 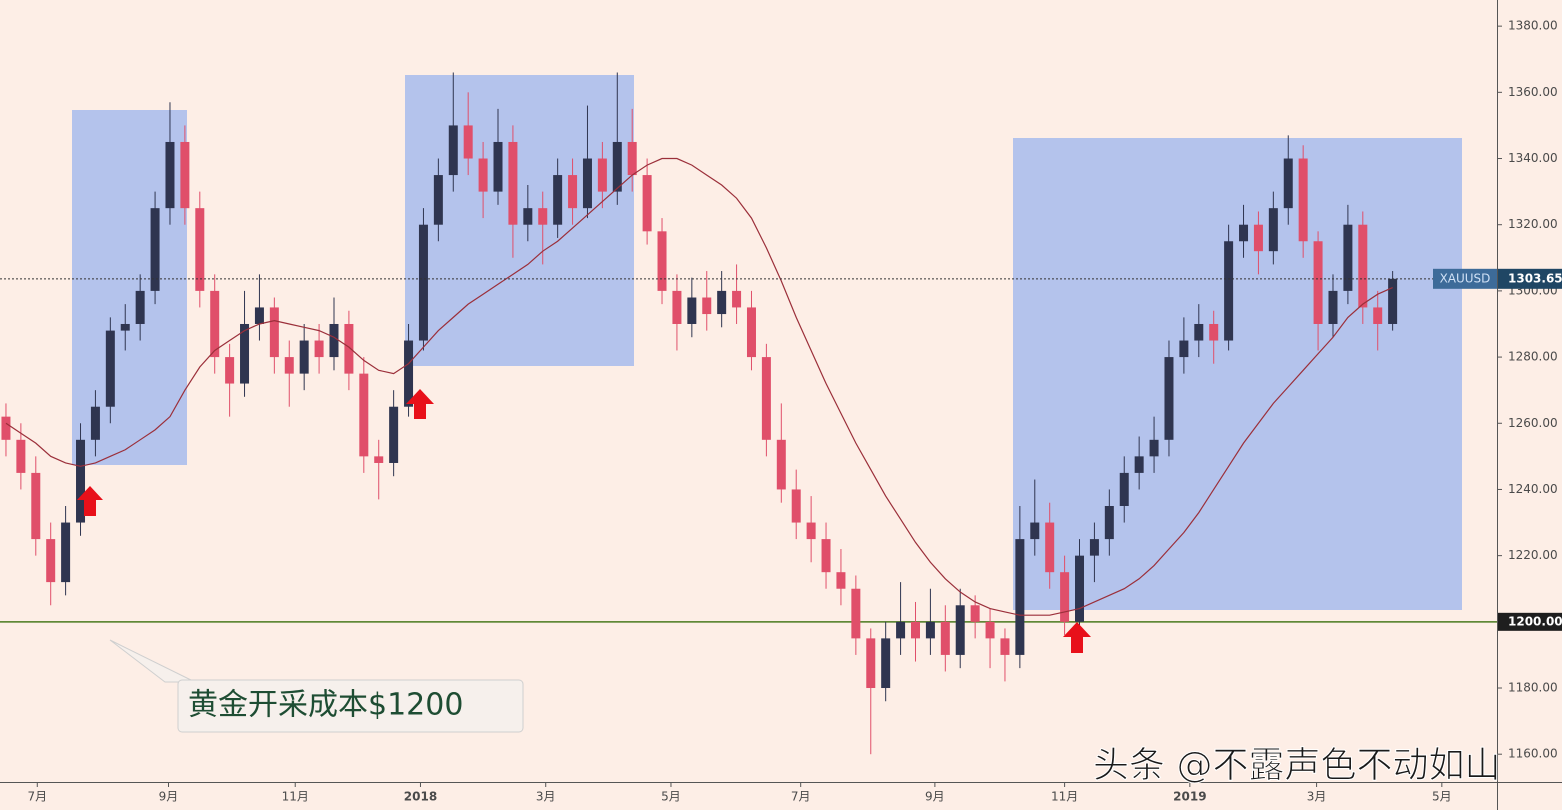 What do you see at coordinates (1533, 158) in the screenshot?
I see `y-tick-label: 1340.00` at bounding box center [1533, 158].